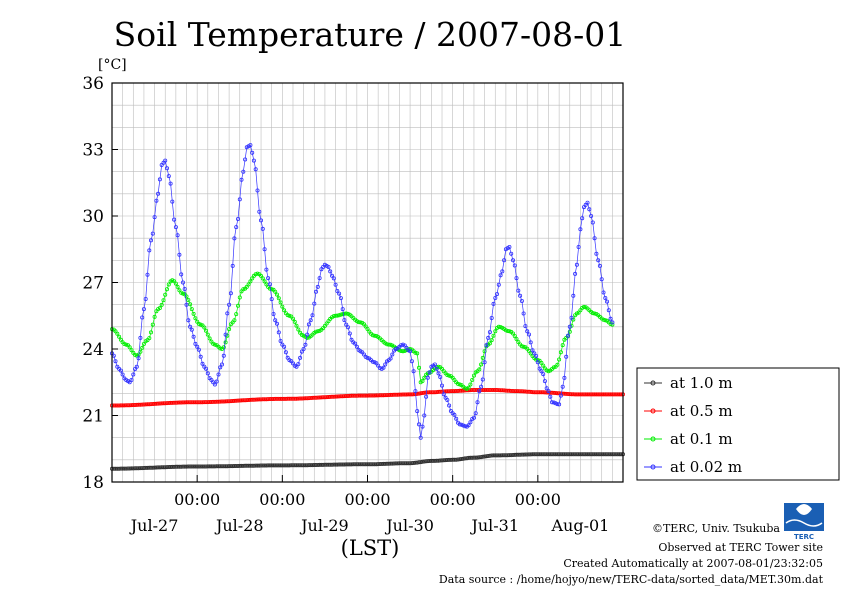  I want to click on y-tick-label: 21, so click(93, 417).